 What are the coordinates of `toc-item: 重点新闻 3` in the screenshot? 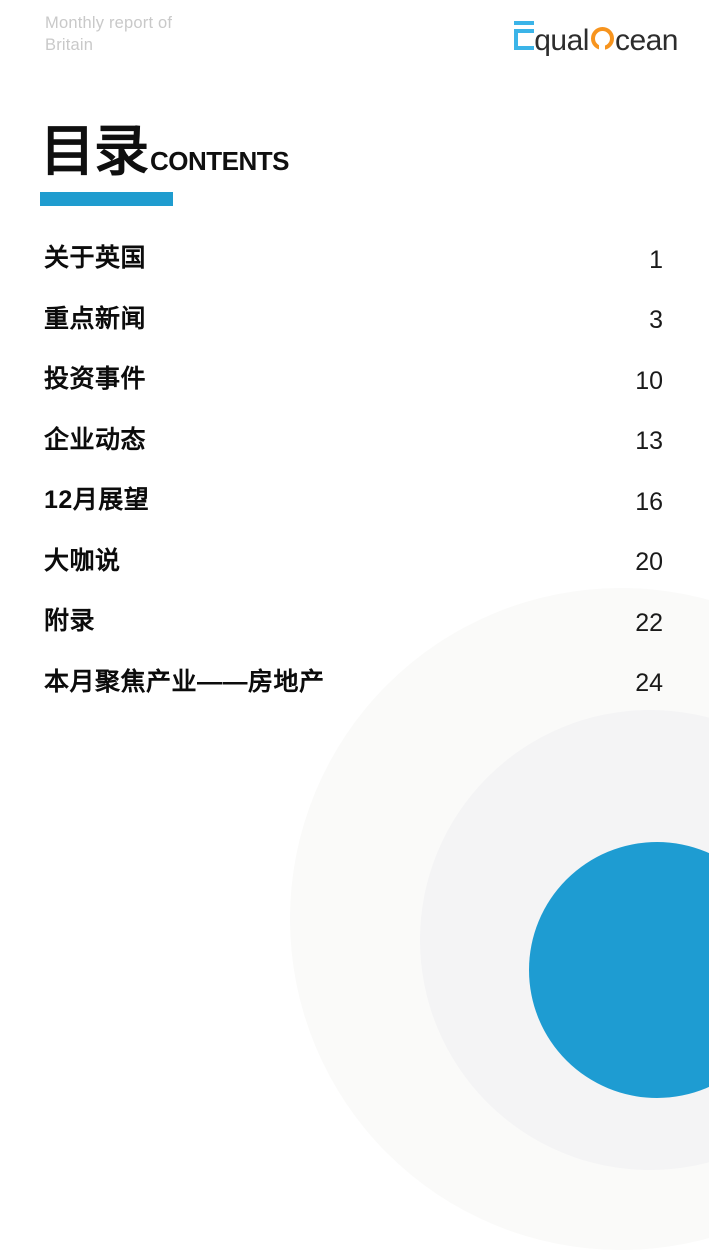 It's located at (353, 317).